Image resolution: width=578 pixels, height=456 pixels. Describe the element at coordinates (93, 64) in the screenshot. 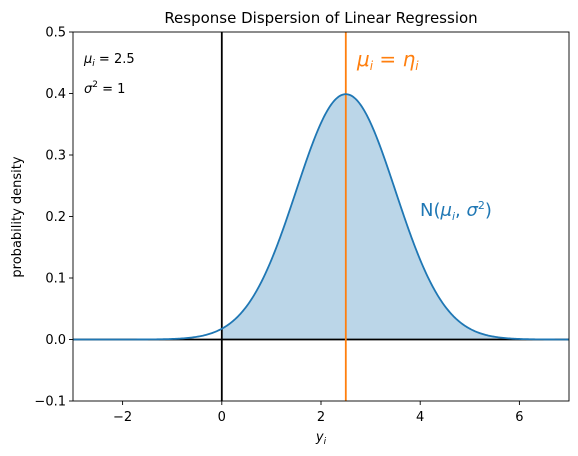

I see `mu-param-sub: i` at that location.